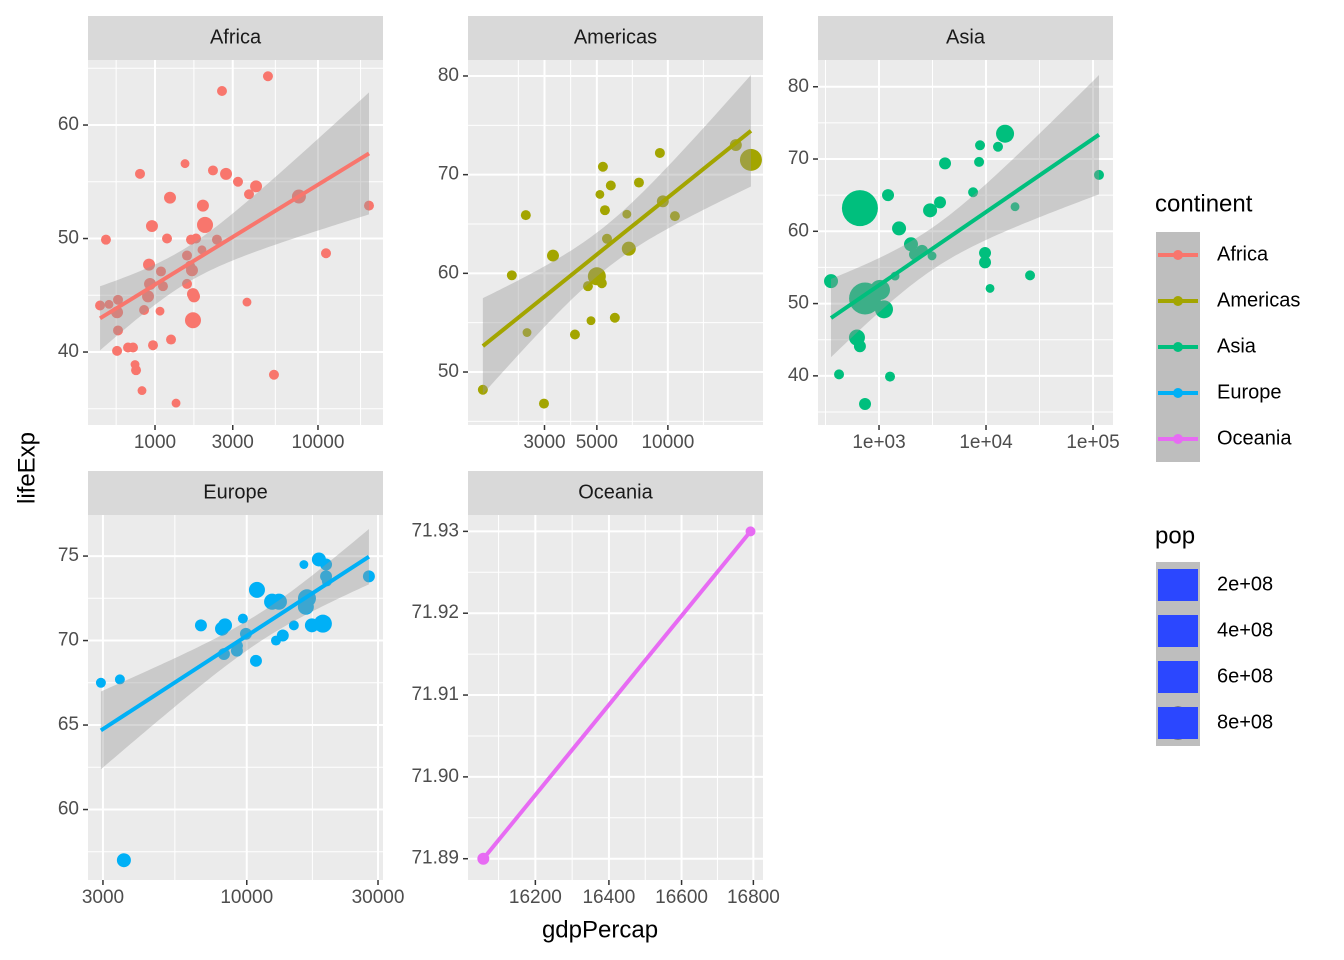 The height and width of the screenshot is (960, 1344). Describe the element at coordinates (1092, 442) in the screenshot. I see `x-tick-label: 1e+05` at that location.